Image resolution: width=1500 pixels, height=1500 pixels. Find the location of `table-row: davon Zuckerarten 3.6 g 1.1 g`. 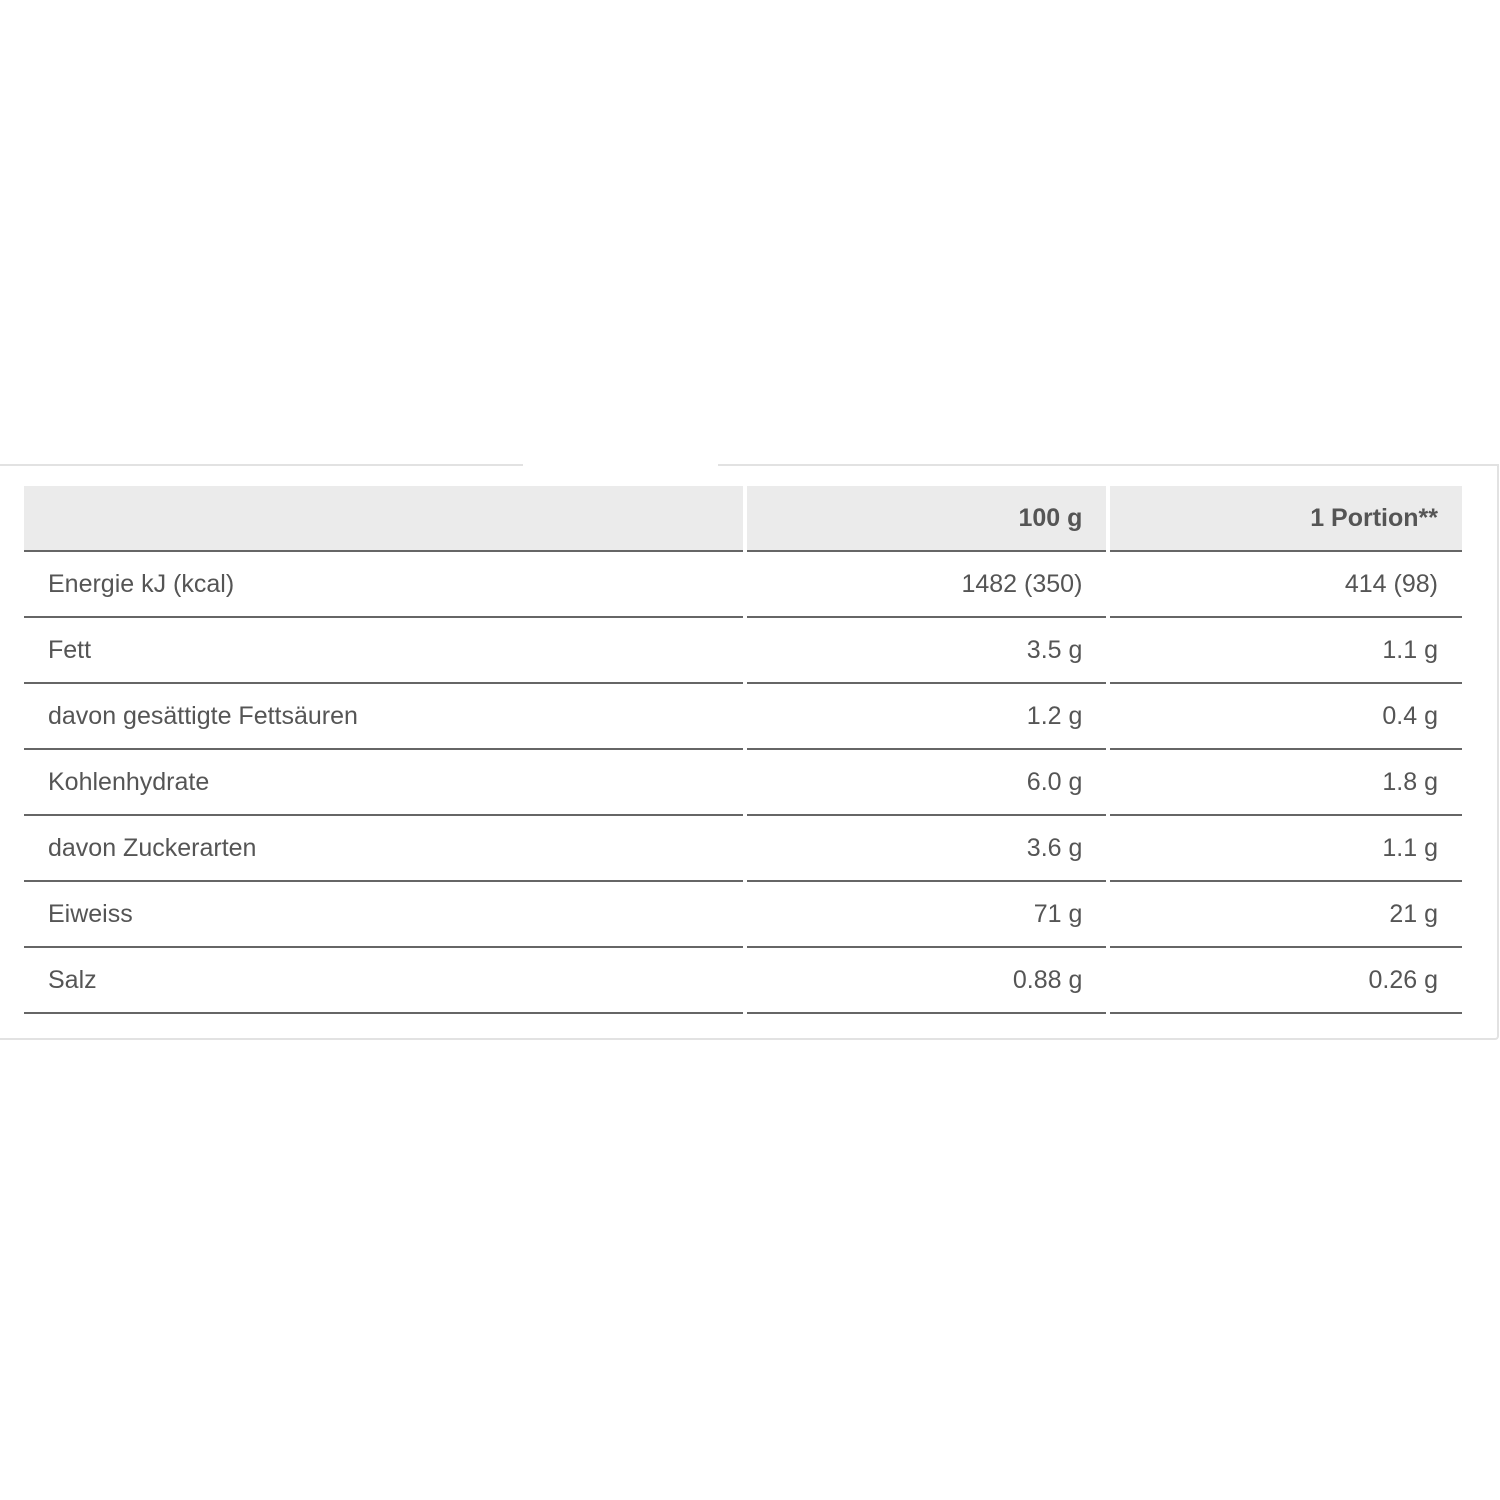

table-row: davon Zuckerarten 3.6 g 1.1 g is located at coordinates (743, 849).